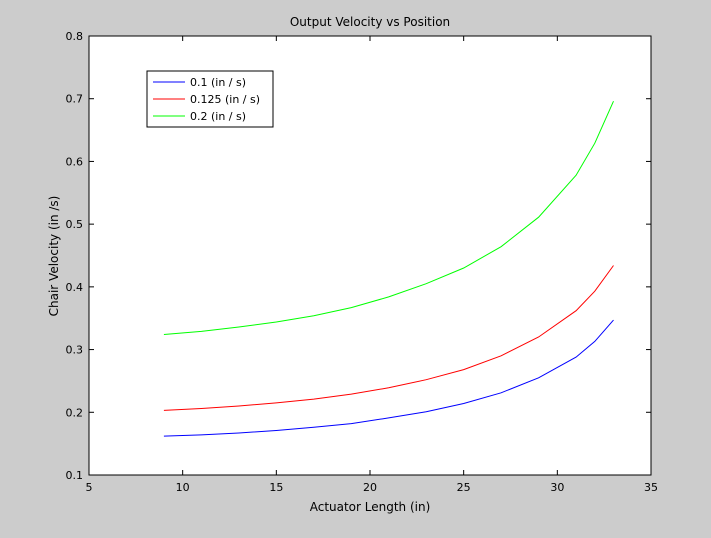 The width and height of the screenshot is (711, 538). What do you see at coordinates (557, 487) in the screenshot?
I see `x-tick-label: 30` at bounding box center [557, 487].